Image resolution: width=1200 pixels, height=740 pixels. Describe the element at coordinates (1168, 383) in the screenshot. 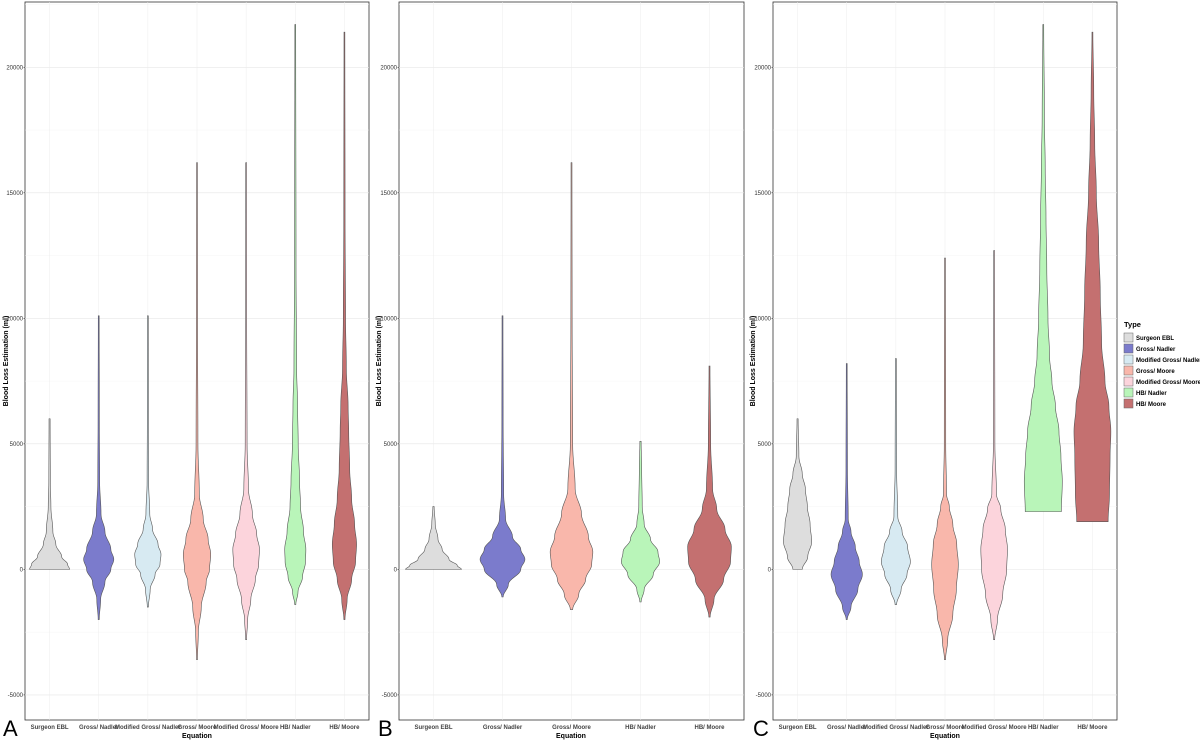

I see `legend-label: Modified Gross/ Moore` at that location.